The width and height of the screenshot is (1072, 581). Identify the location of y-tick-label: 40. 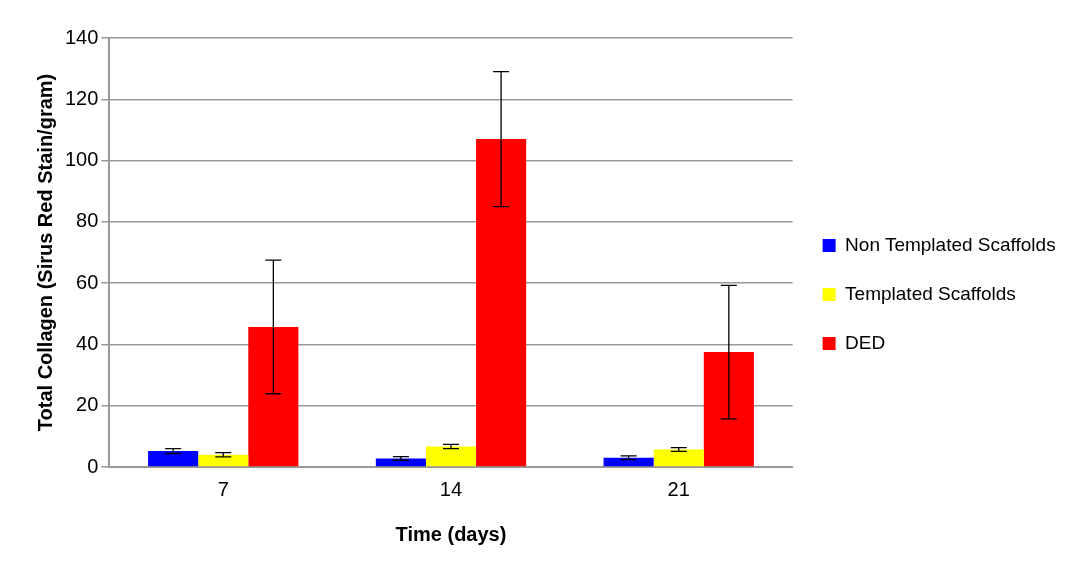
(87, 342).